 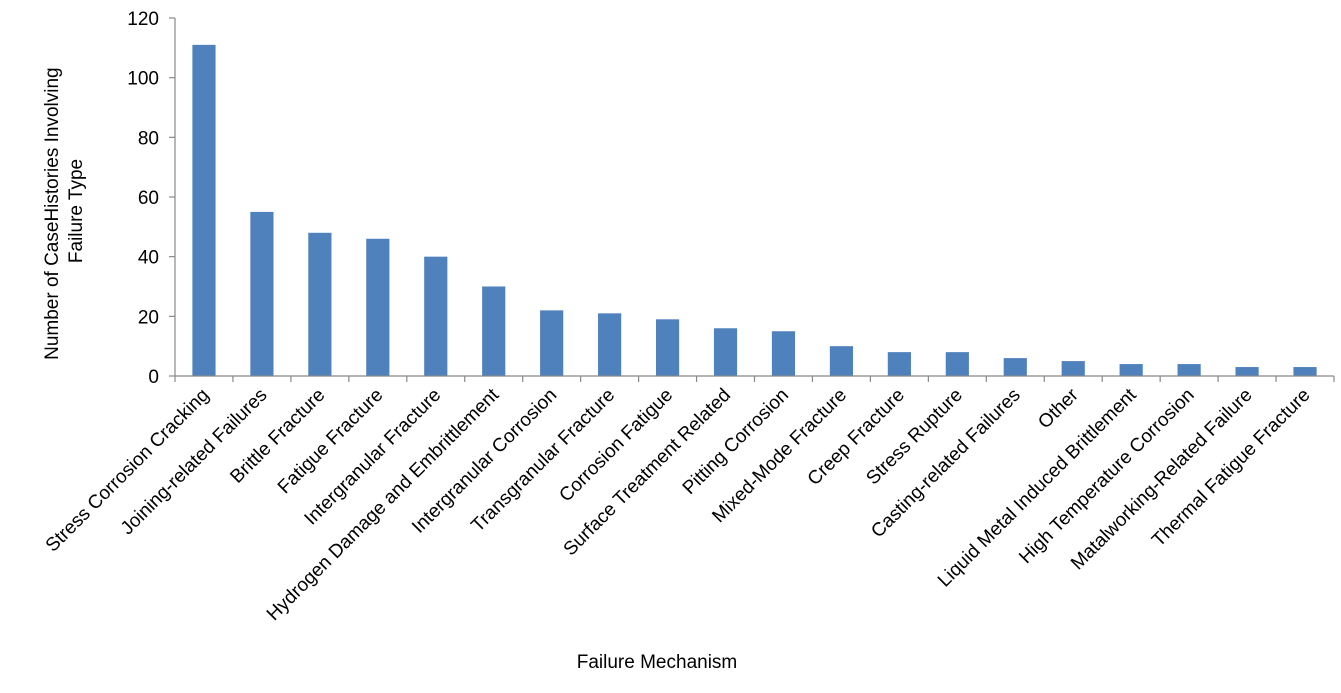 What do you see at coordinates (76, 211) in the screenshot?
I see `y-axis-title-line-2: Failure Type` at bounding box center [76, 211].